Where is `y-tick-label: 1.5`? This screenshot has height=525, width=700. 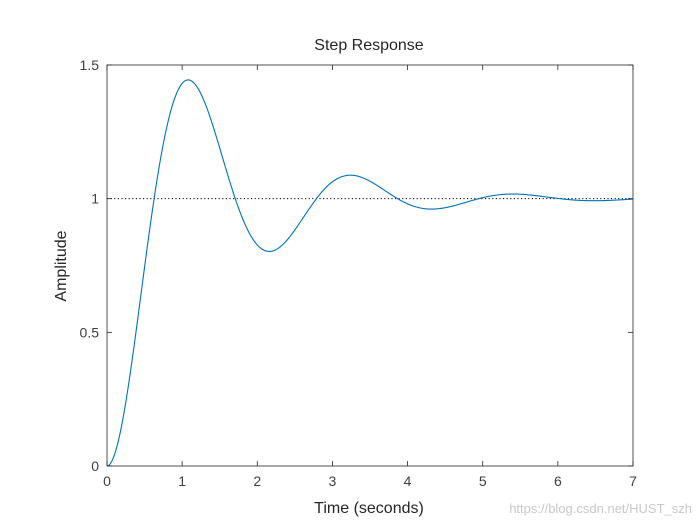
y-tick-label: 1.5 is located at coordinates (90, 65).